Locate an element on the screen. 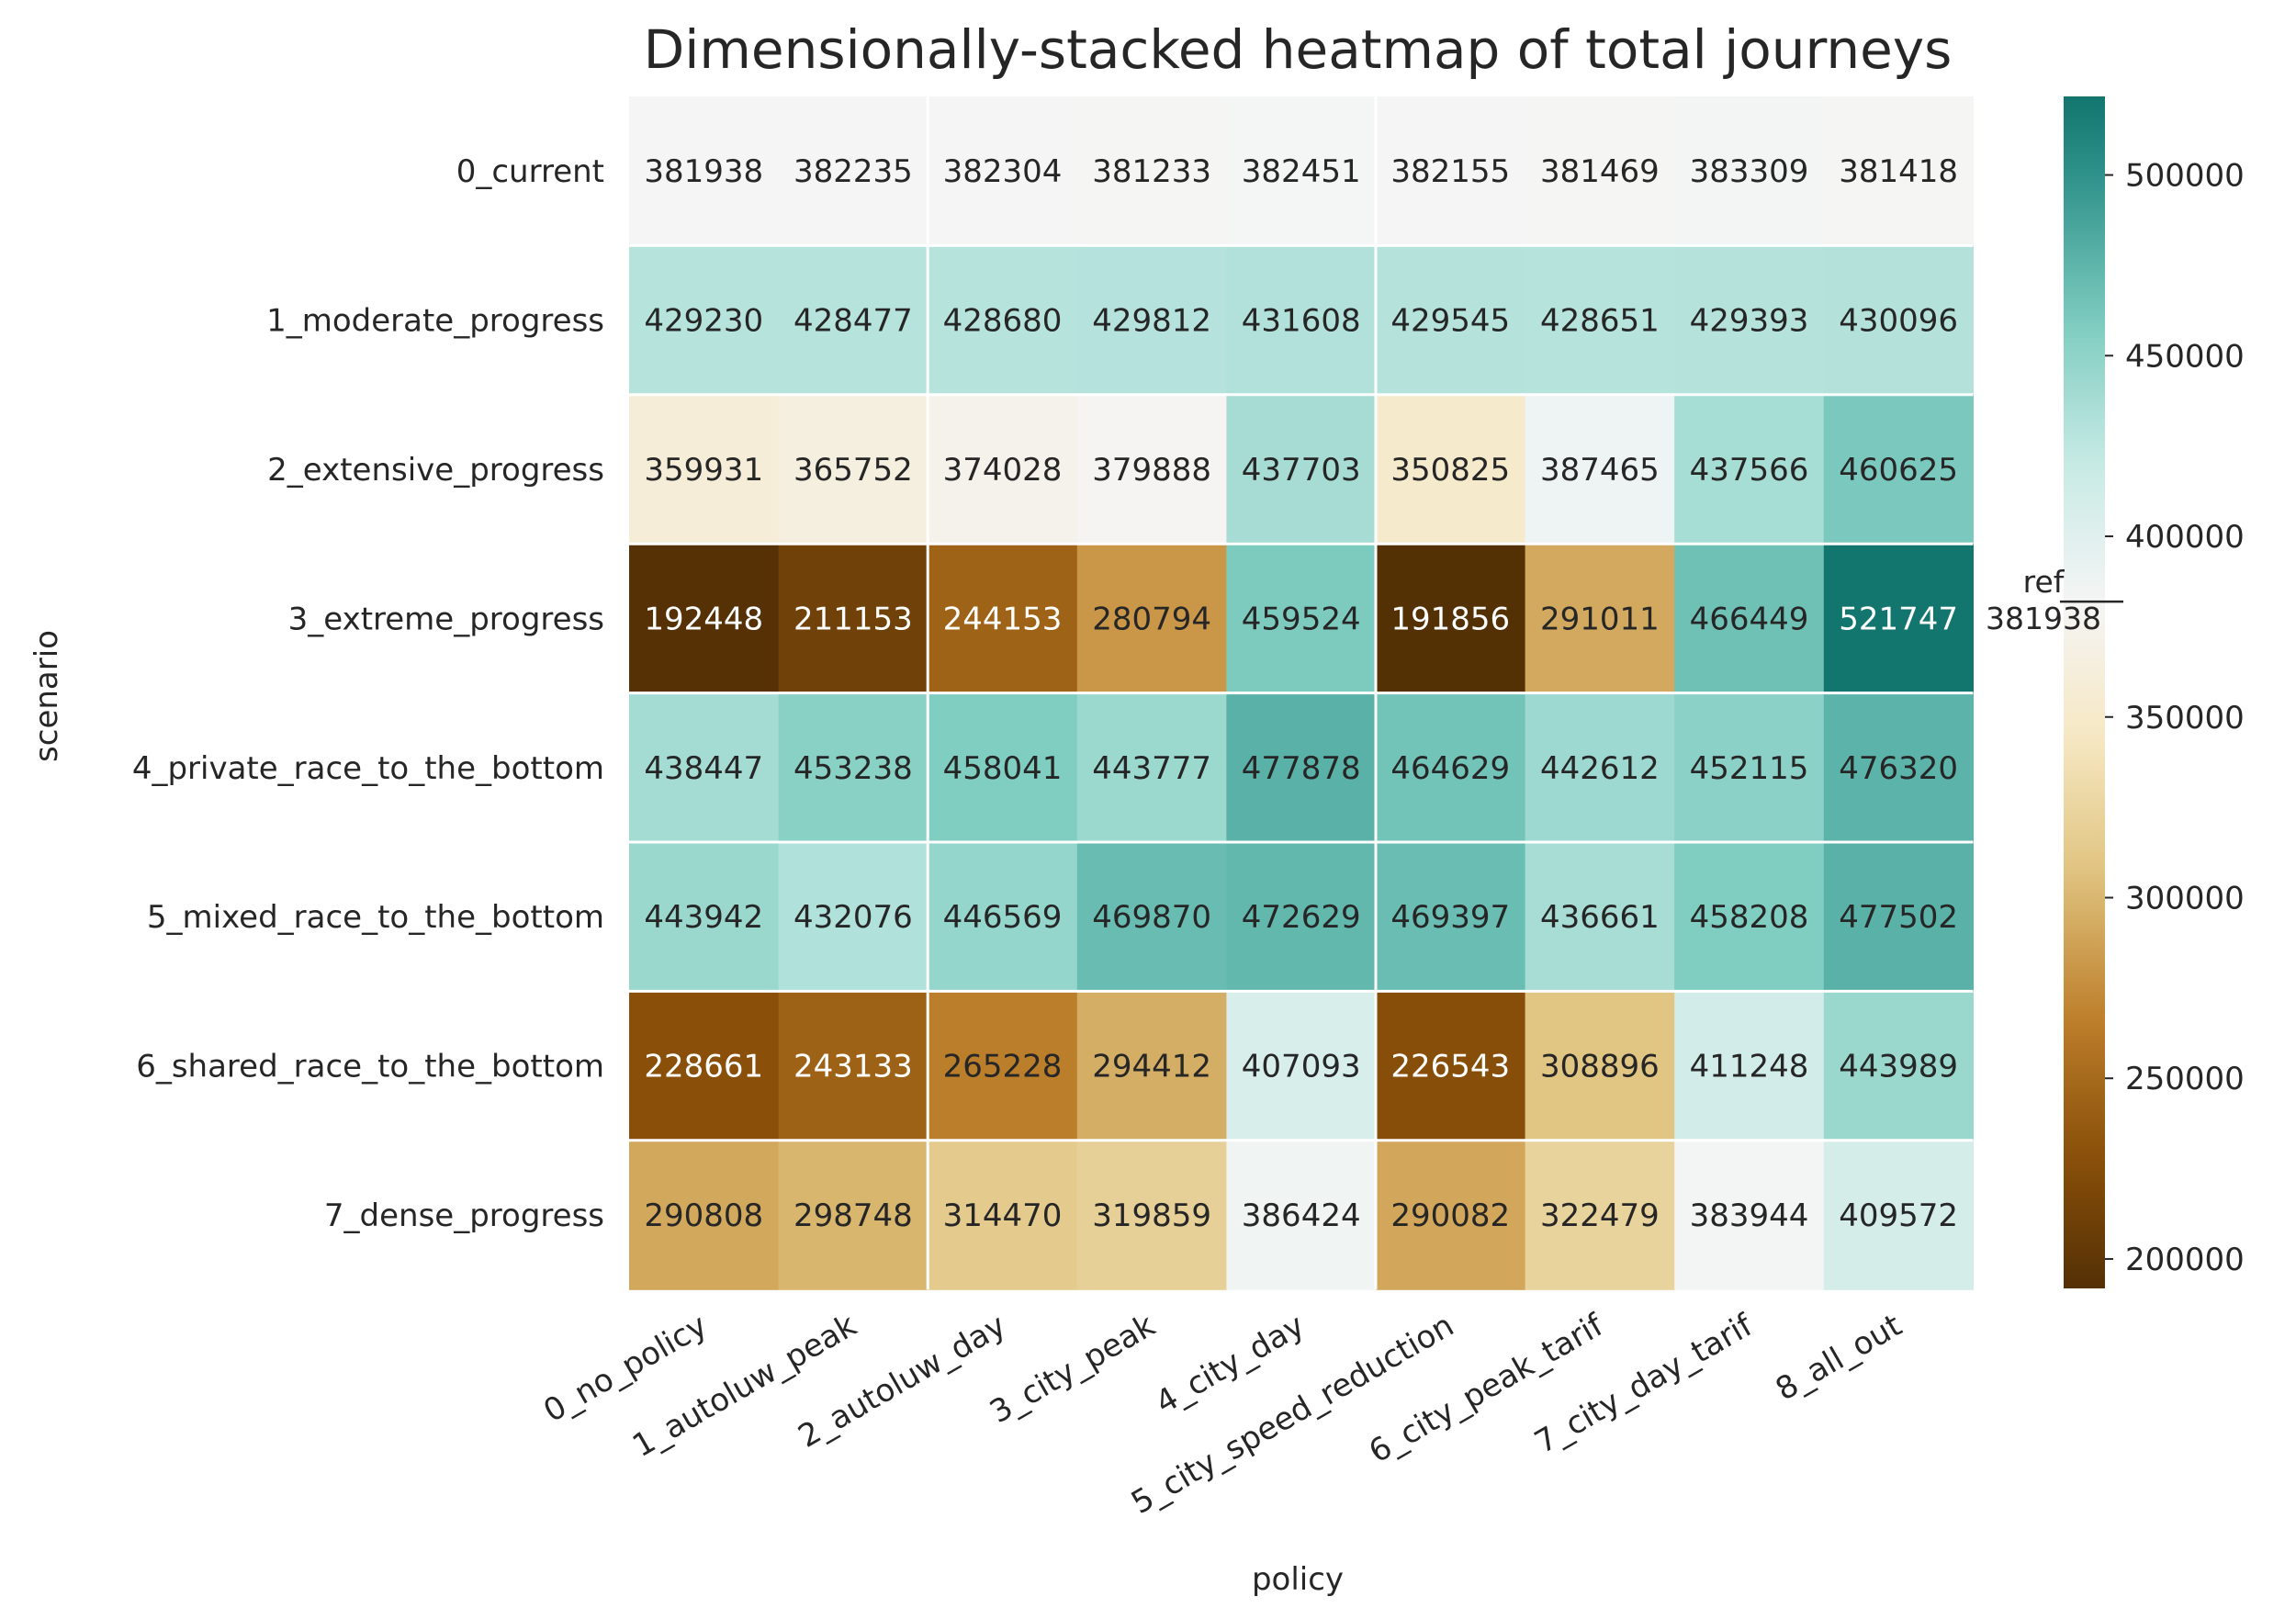 This screenshot has height=1619, width=2296. cell-value-label: 382451 is located at coordinates (1301, 171).